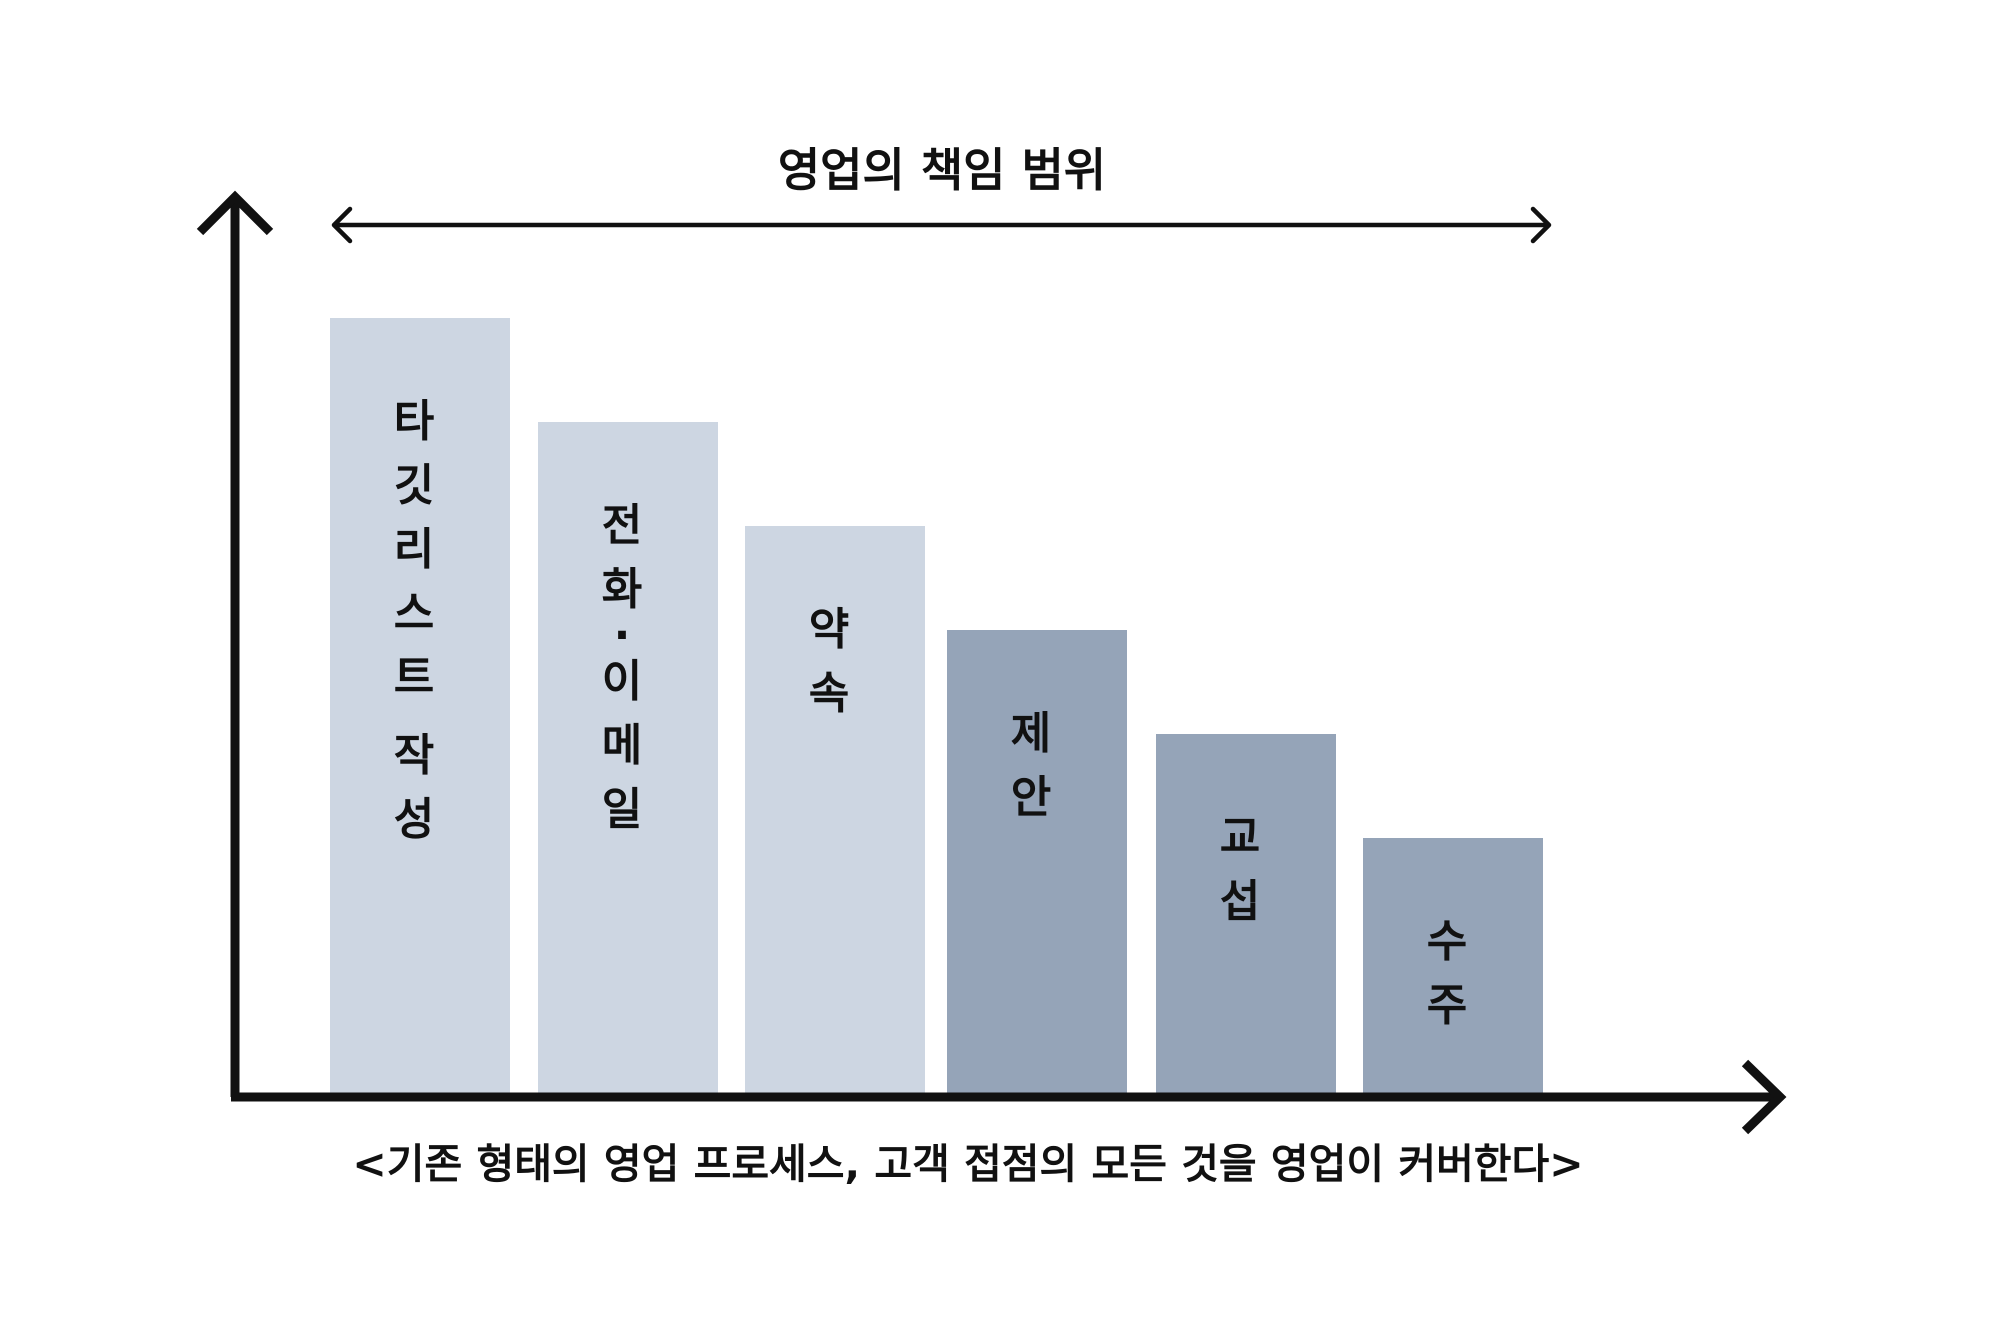 The width and height of the screenshot is (2000, 1327). What do you see at coordinates (342, 225) in the screenshot?
I see `range-arrow-left-head-icon` at bounding box center [342, 225].